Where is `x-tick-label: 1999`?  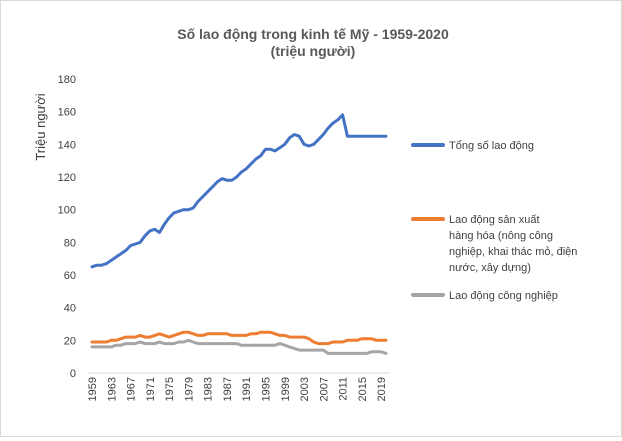
x-tick-label: 1999 is located at coordinates (286, 389).